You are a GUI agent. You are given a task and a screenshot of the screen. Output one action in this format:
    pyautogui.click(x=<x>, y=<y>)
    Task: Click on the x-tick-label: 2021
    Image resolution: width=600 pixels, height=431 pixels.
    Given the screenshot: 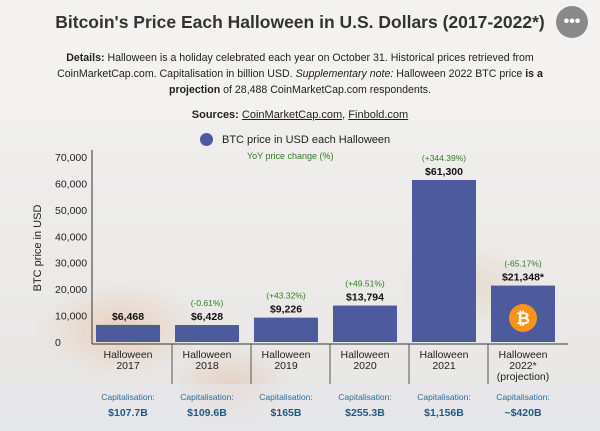 What is the action you would take?
    pyautogui.click(x=444, y=366)
    